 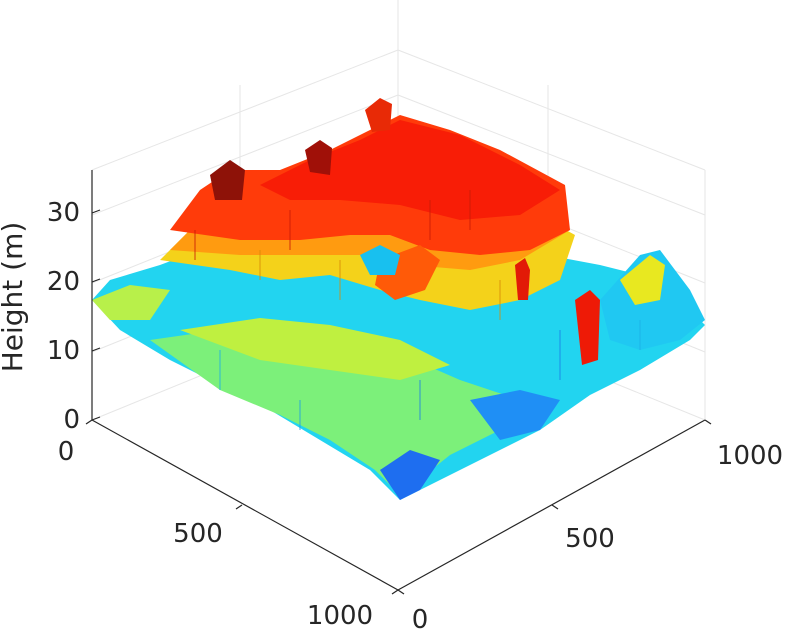 What do you see at coordinates (14, 297) in the screenshot?
I see `z-axis-label: Height (m)` at bounding box center [14, 297].